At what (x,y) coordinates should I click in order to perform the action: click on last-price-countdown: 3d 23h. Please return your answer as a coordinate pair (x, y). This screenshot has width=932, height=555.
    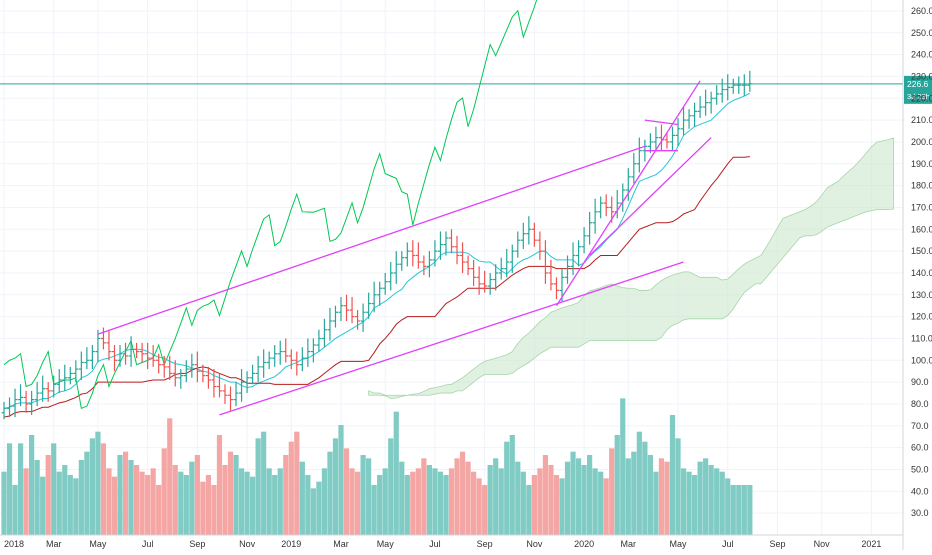
    Looking at the image, I should click on (918, 96).